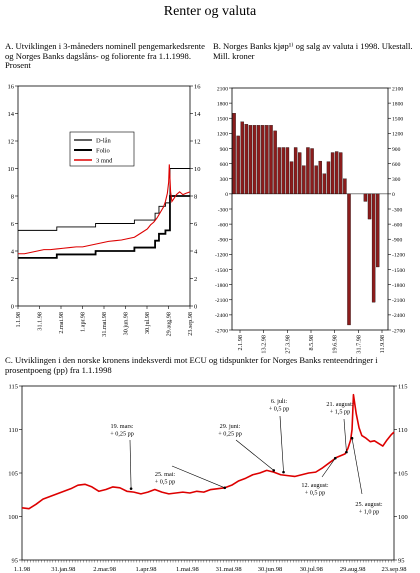  Describe the element at coordinates (397, 210) in the screenshot. I see `chart-b-ytick-label-right: -300` at that location.